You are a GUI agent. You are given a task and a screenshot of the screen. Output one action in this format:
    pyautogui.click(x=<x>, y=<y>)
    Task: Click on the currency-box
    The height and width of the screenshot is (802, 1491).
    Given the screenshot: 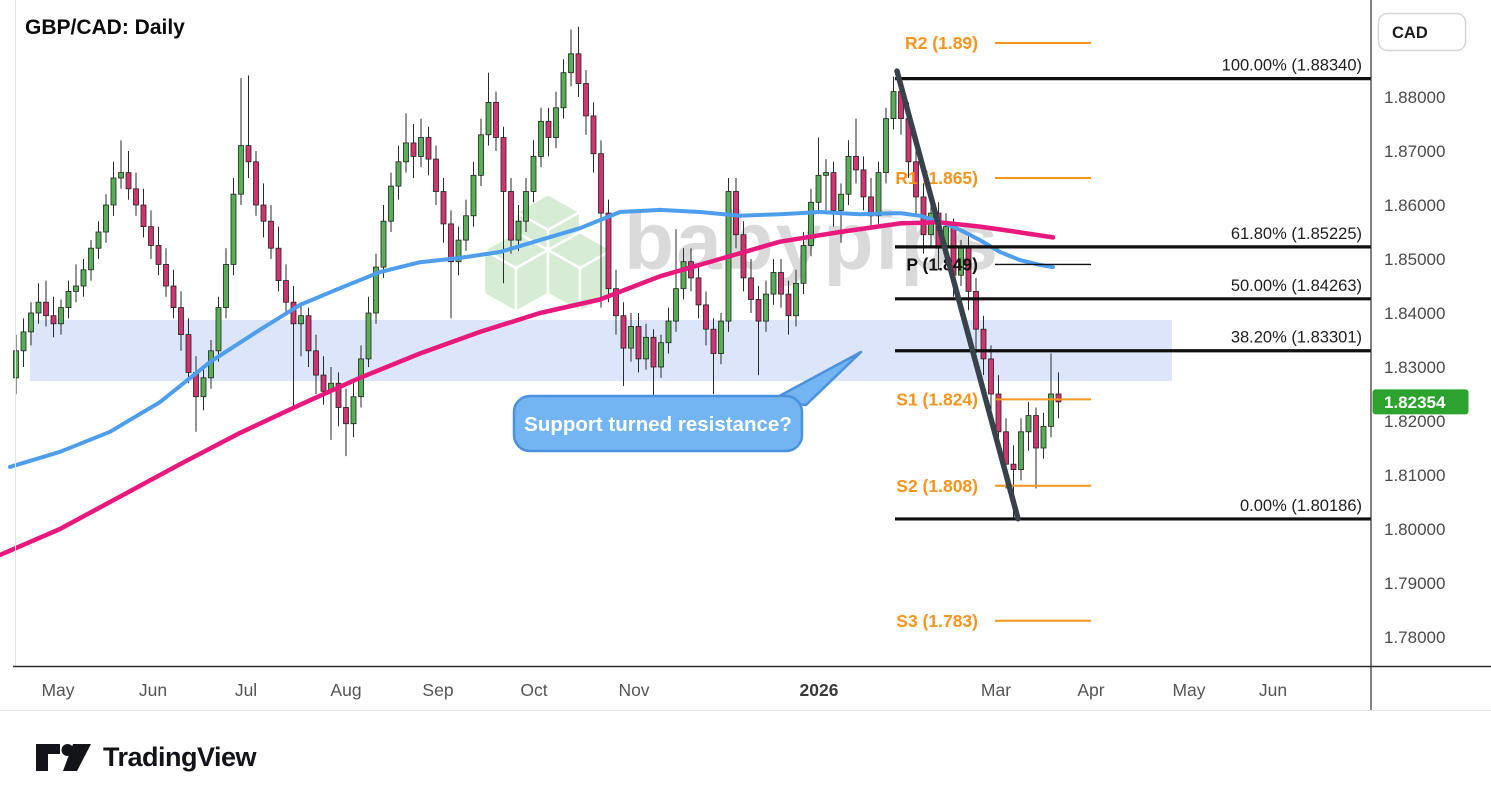 What is the action you would take?
    pyautogui.click(x=1422, y=32)
    